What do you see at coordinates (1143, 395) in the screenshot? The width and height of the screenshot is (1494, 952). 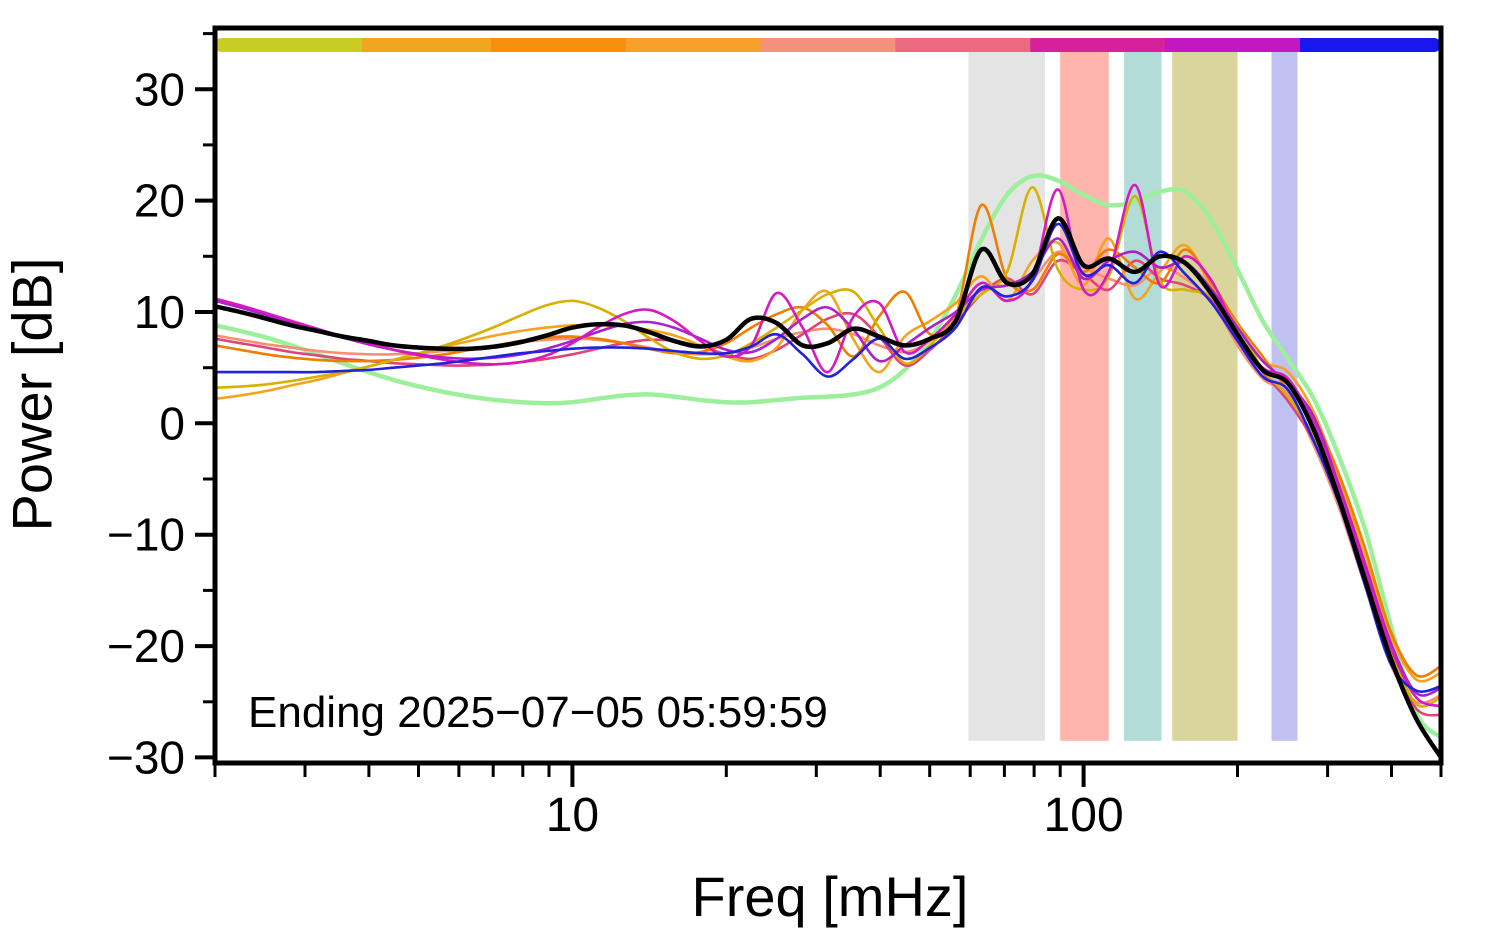 I see `band-teal` at bounding box center [1143, 395].